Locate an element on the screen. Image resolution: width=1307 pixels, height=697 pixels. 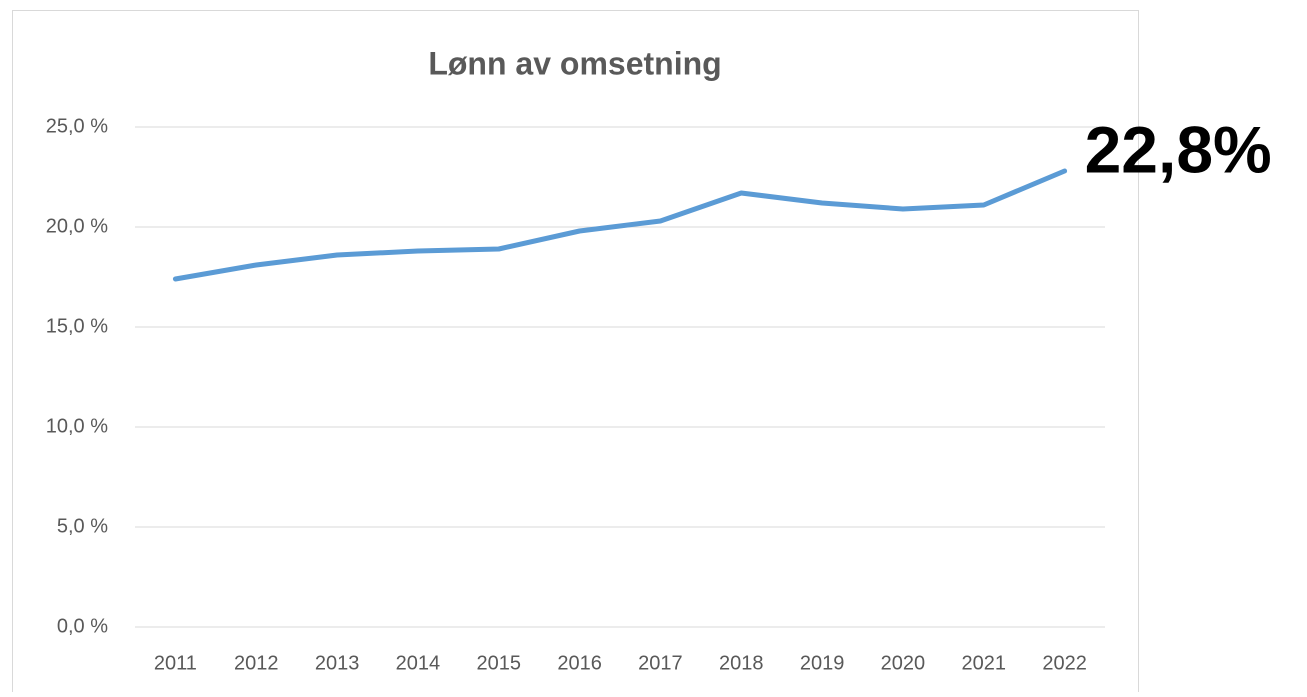
x-tick-label: 2014 is located at coordinates (418, 663).